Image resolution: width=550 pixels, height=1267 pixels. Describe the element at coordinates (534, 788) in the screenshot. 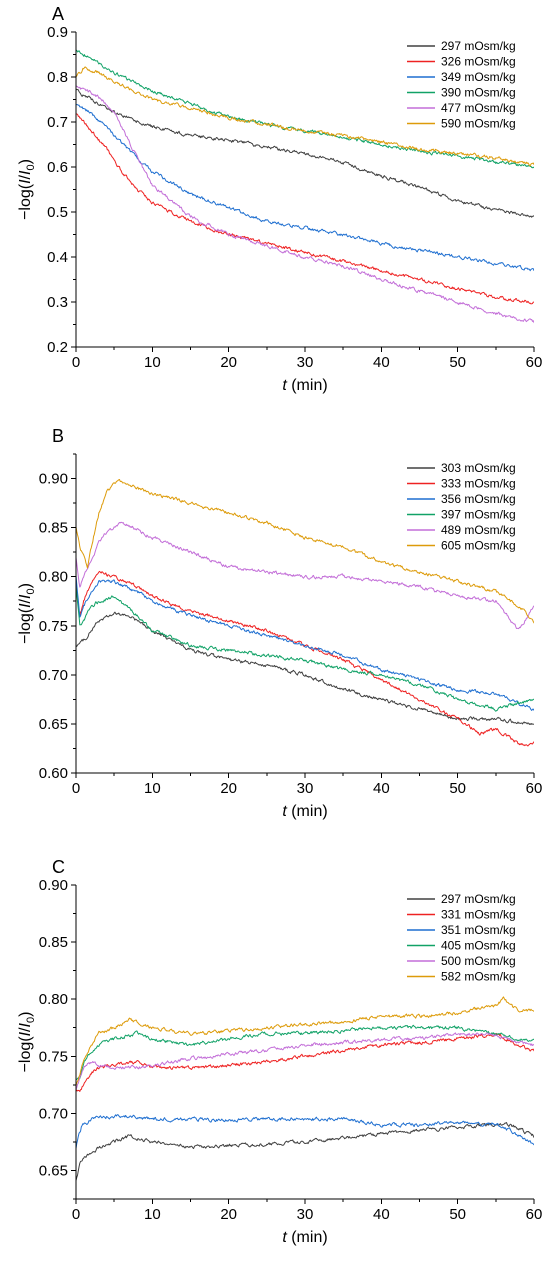

I see `panel-b-x-tick-label: 60` at that location.